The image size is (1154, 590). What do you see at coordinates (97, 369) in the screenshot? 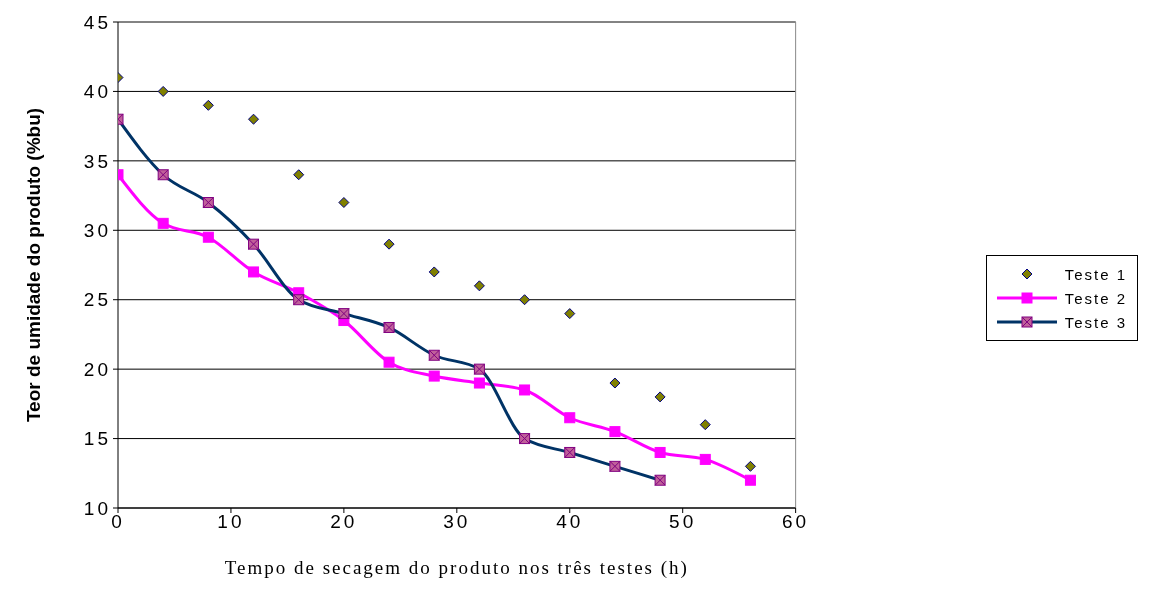
I see `y-tick-label: 20` at bounding box center [97, 369].